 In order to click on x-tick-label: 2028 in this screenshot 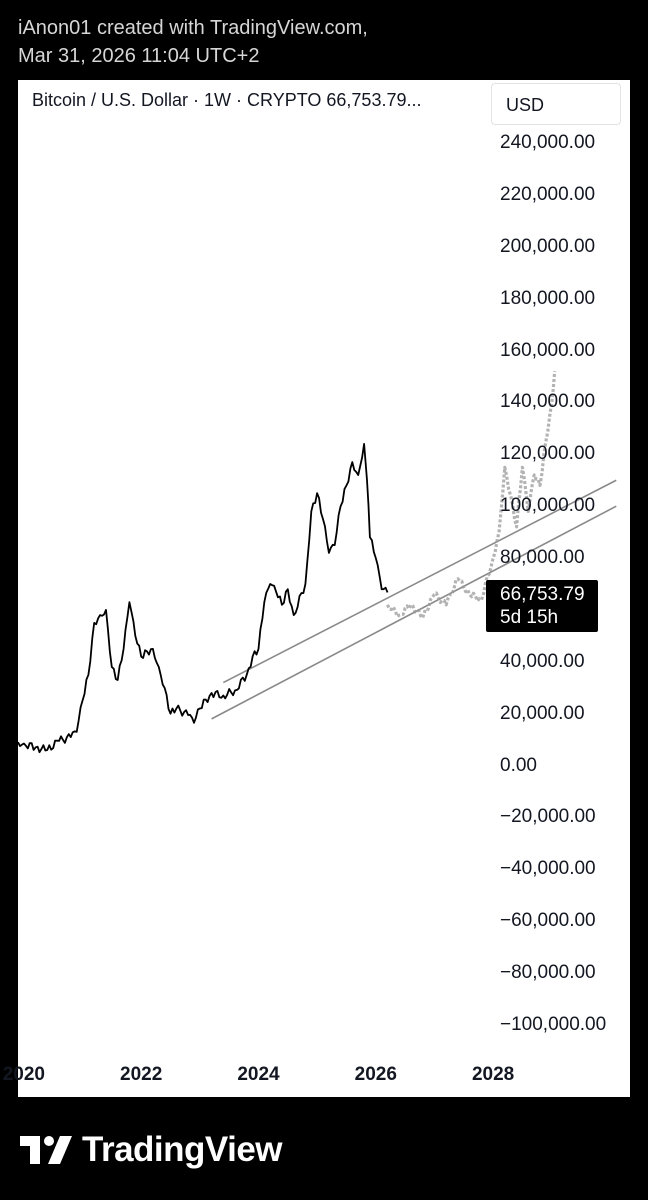, I will do `click(493, 1074)`.